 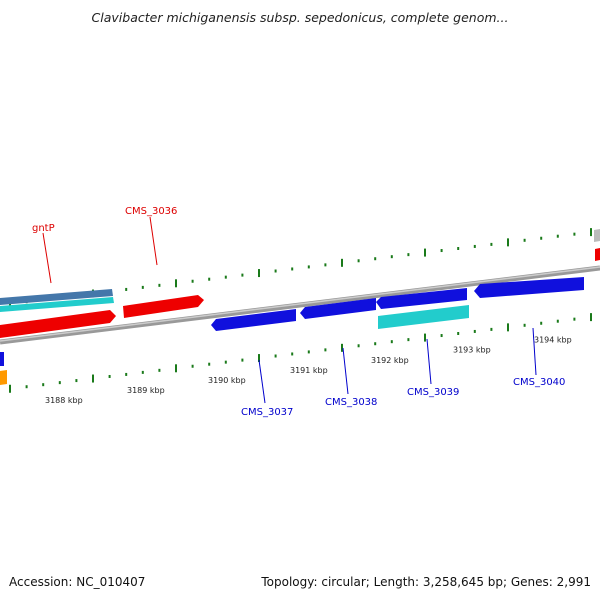 I want to click on feature-bar-cyan-left, so click(x=57, y=304).